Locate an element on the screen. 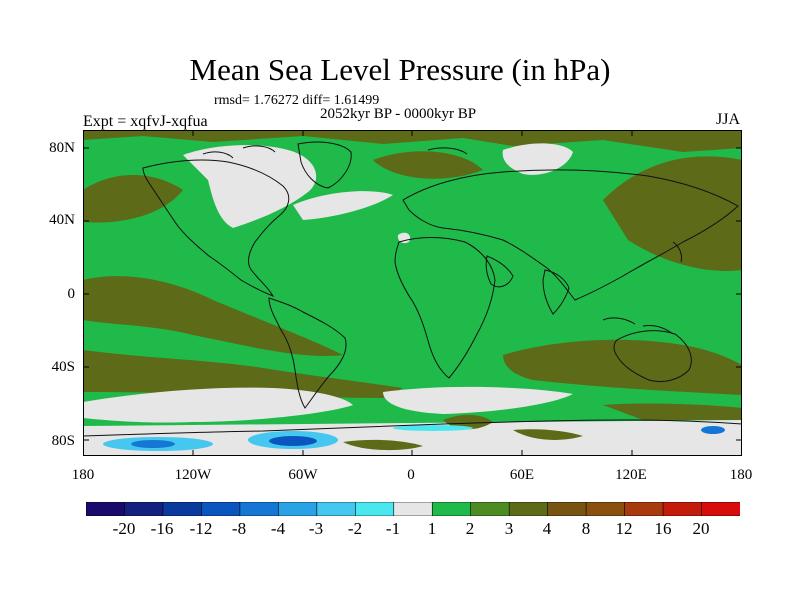 This screenshot has height=600, width=800. cb-label-15: 16 is located at coordinates (663, 528).